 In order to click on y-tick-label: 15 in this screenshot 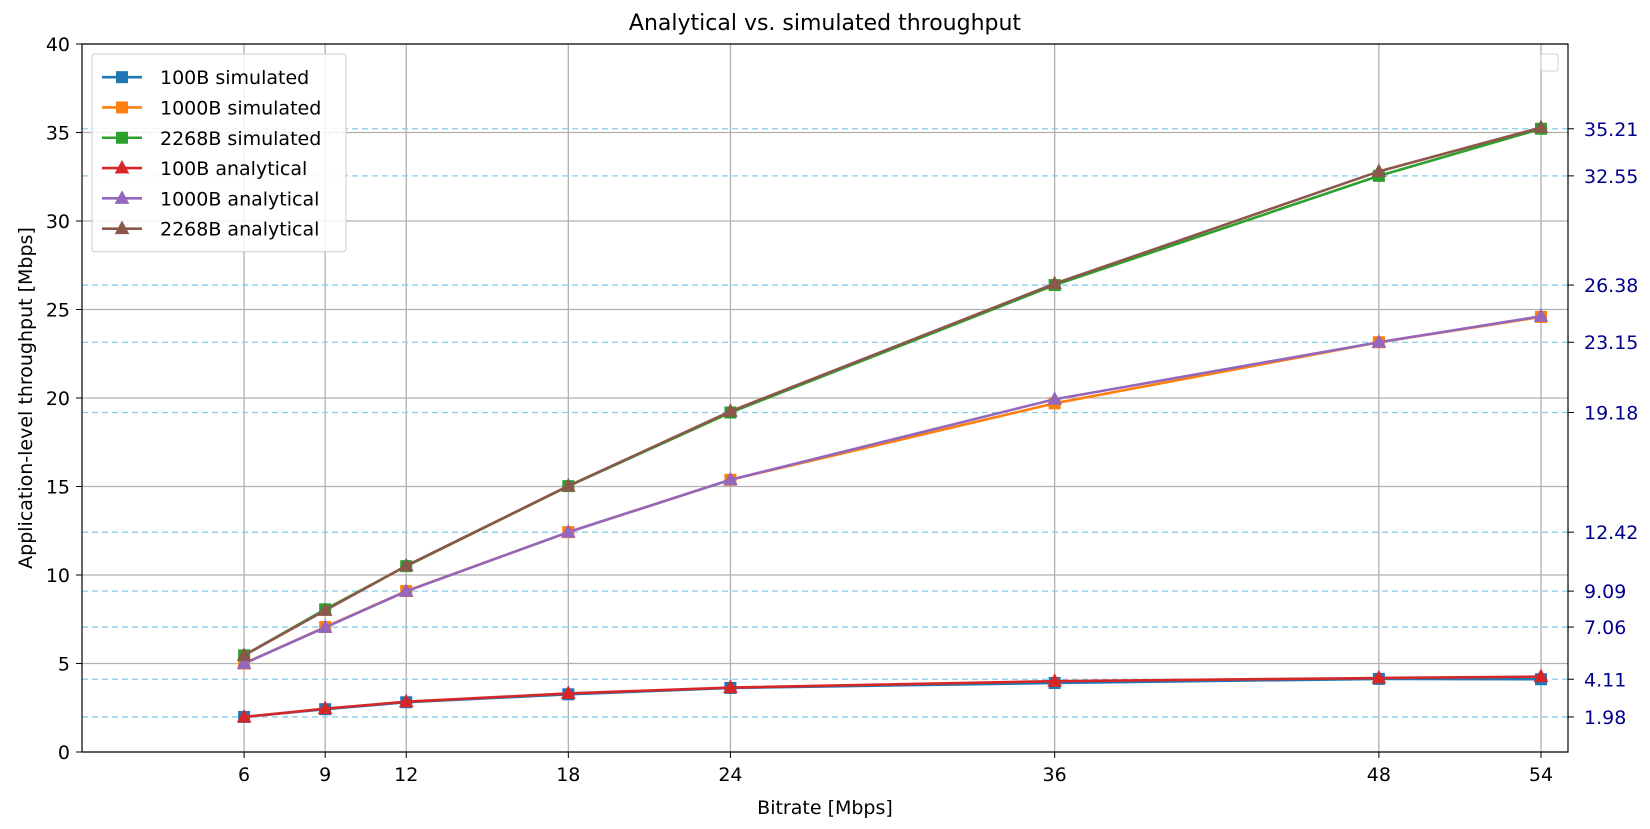, I will do `click(58, 488)`.